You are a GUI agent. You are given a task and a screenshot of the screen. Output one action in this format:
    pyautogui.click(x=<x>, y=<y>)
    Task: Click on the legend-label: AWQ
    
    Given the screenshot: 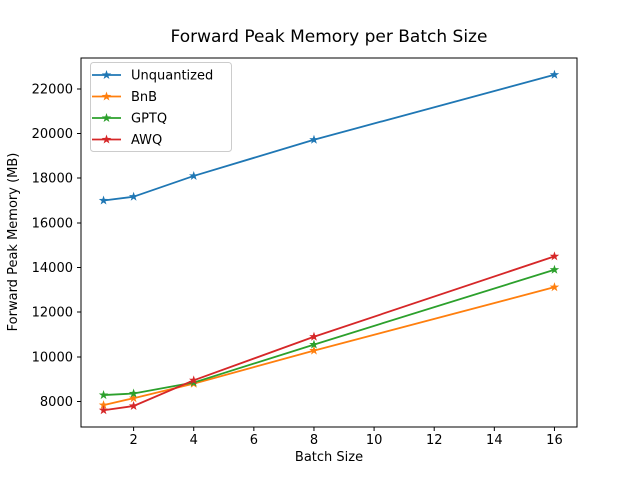 What is the action you would take?
    pyautogui.click(x=146, y=140)
    